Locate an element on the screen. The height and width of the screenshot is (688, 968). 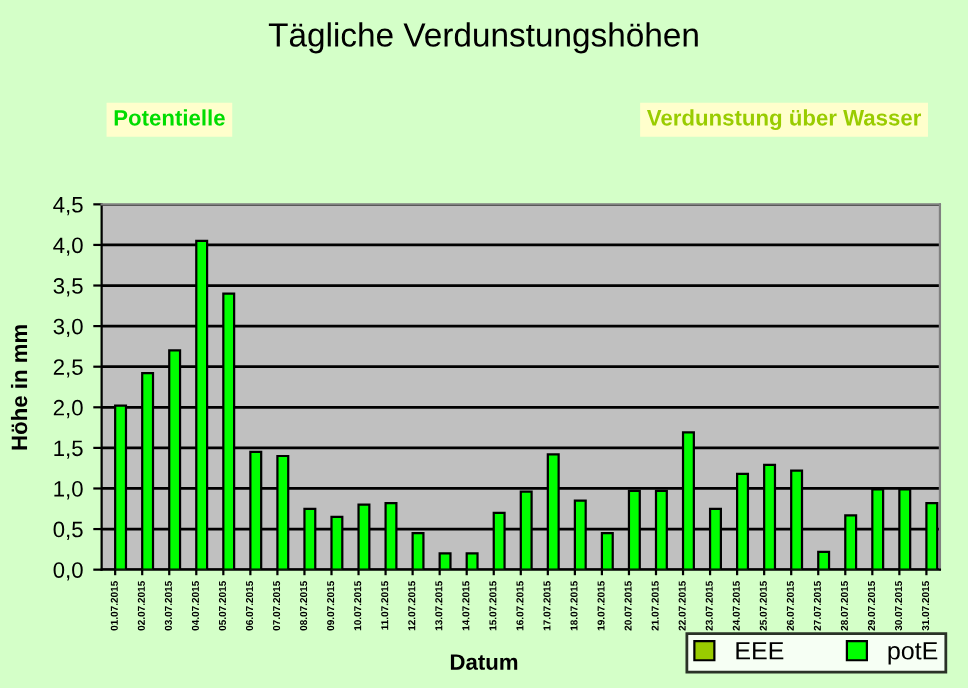
y-axis-title: Höhe in mm is located at coordinates (19, 387).